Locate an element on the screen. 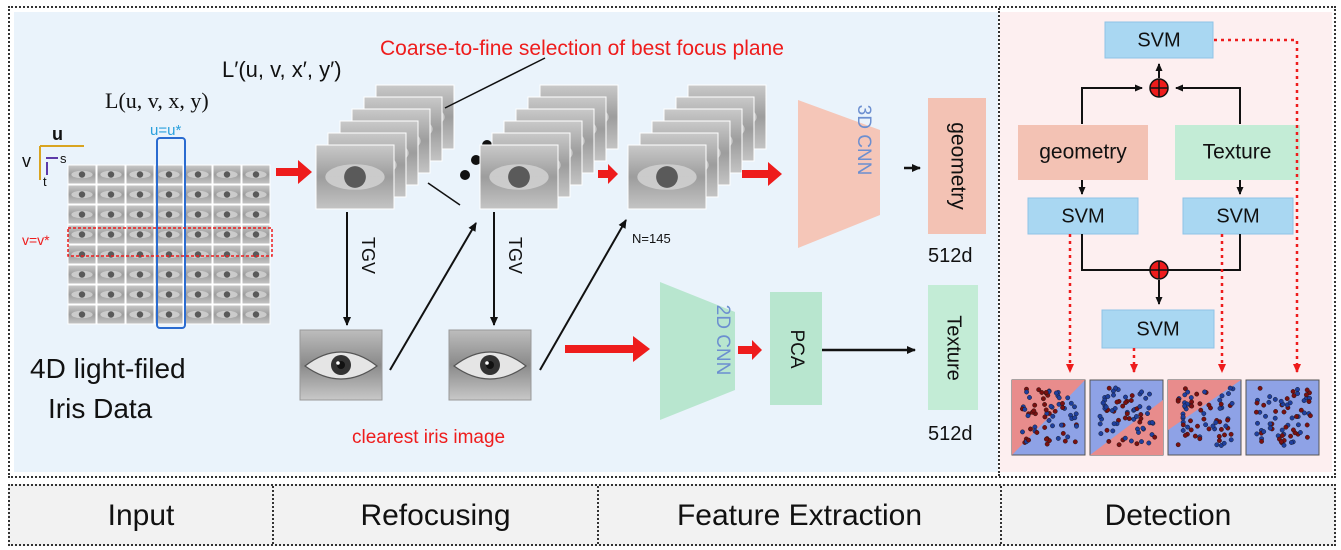 The height and width of the screenshot is (550, 1341). svm-top-label: SVM is located at coordinates (1158, 40).